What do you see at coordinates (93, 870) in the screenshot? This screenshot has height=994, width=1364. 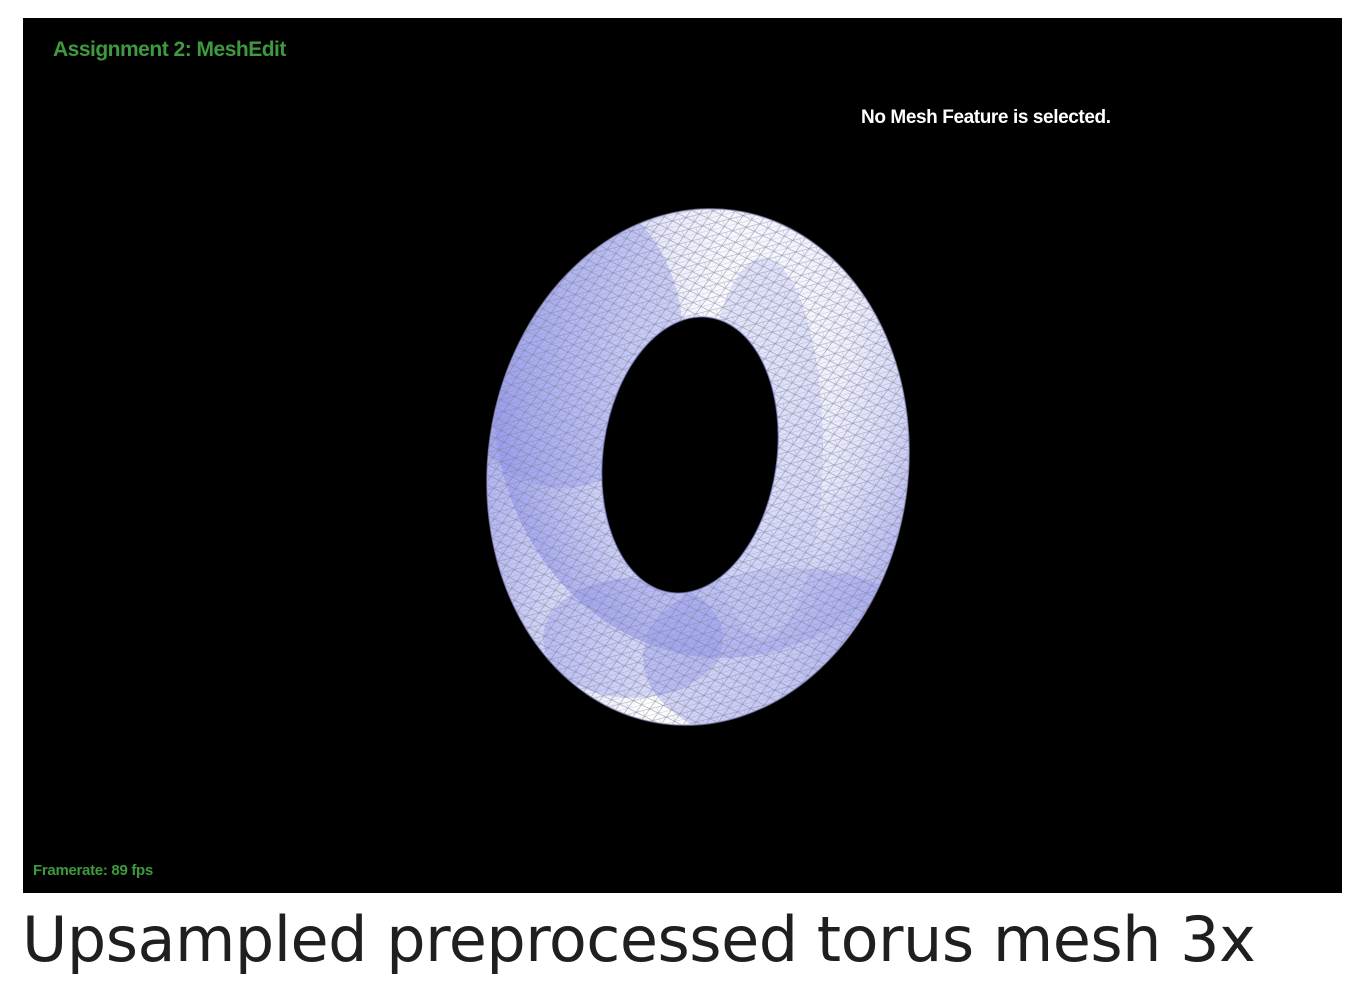 I see `framerate-readout: Framerate: 89 fps` at bounding box center [93, 870].